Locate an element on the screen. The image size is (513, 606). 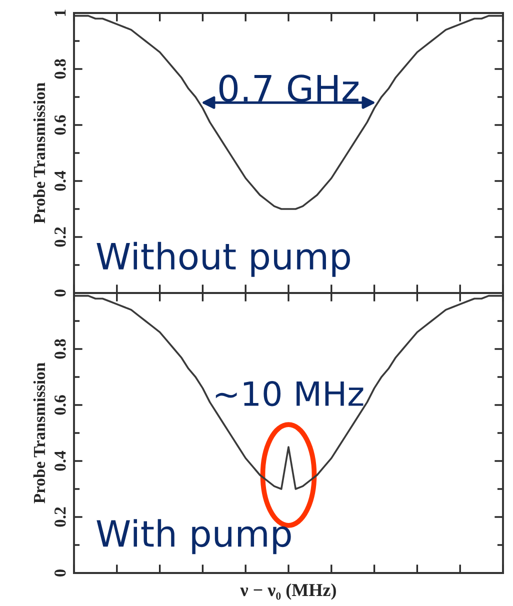
y-tick-label: 1 is located at coordinates (60, 13).